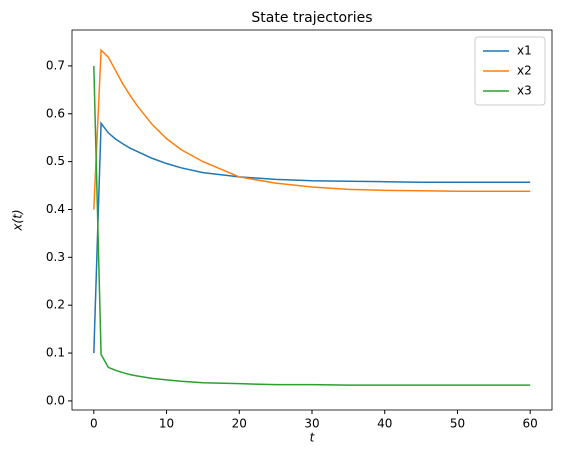 This screenshot has width=569, height=455. Describe the element at coordinates (94, 424) in the screenshot. I see `x-tick-label: 0` at that location.